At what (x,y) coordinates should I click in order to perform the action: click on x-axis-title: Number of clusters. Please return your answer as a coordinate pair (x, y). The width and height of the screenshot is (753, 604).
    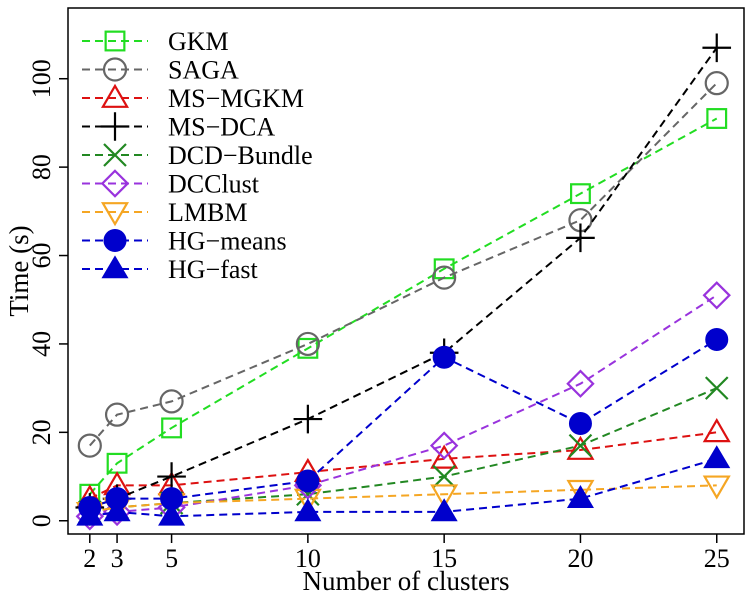
    Looking at the image, I should click on (406, 581).